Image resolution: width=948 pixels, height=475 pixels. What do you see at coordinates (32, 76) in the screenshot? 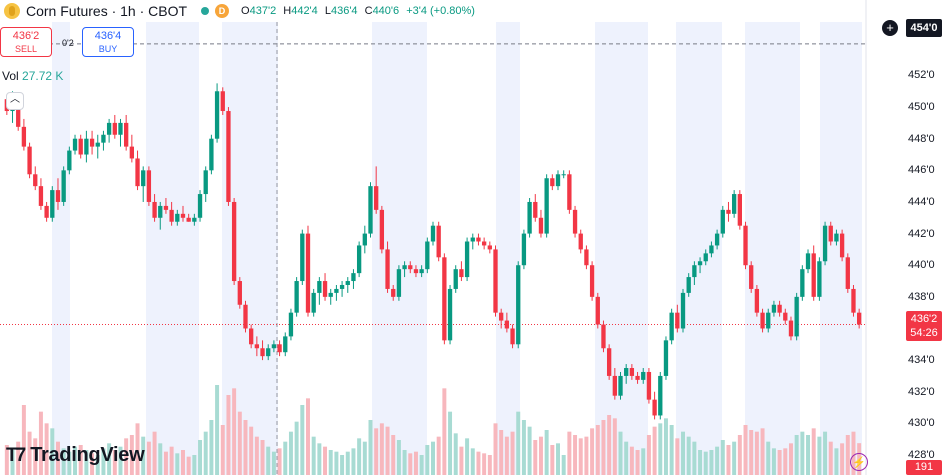
I see `volume-legend: Vol 27.72 K` at bounding box center [32, 76].